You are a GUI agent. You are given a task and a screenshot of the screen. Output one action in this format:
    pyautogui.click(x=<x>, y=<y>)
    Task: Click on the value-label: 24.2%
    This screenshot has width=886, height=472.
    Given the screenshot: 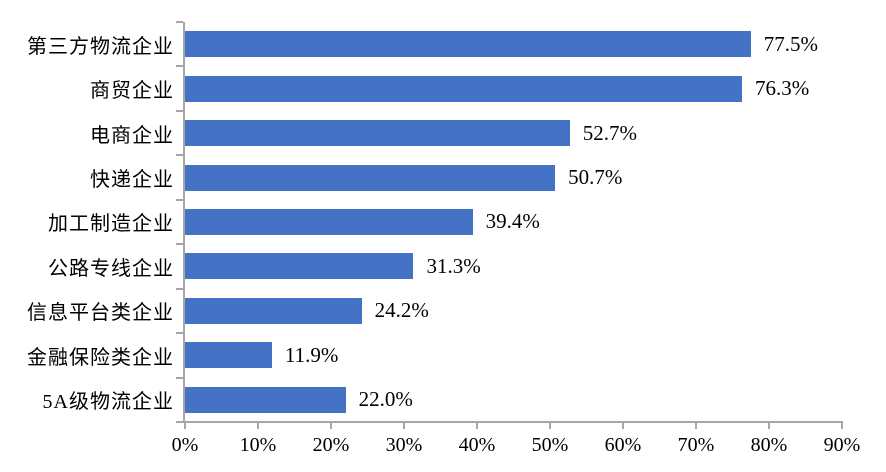 What is the action you would take?
    pyautogui.click(x=401, y=310)
    